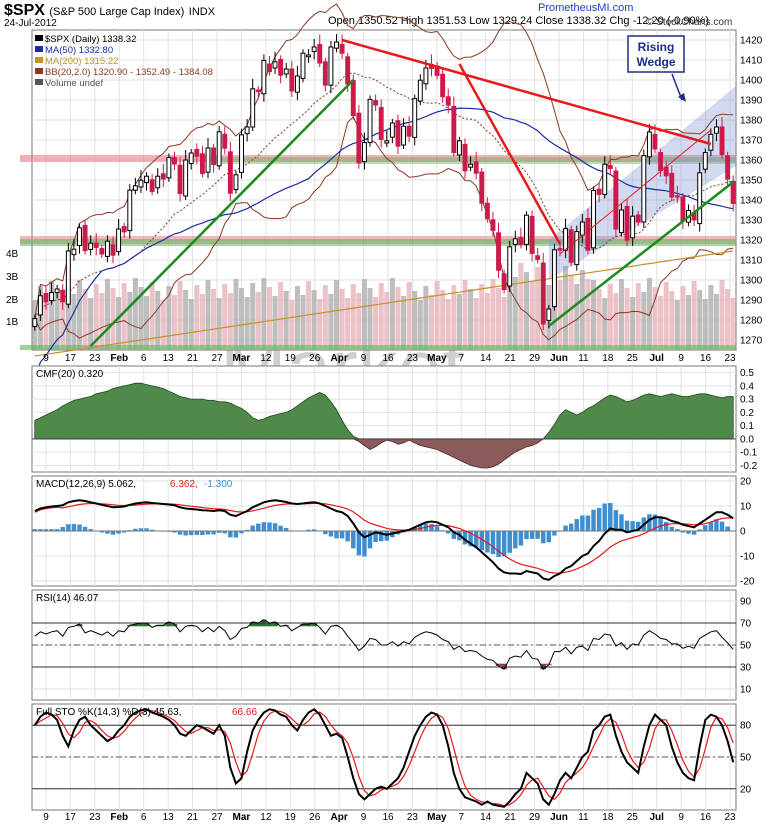 The image size is (780, 828). I want to click on sto-tick-label: 20, so click(746, 789).